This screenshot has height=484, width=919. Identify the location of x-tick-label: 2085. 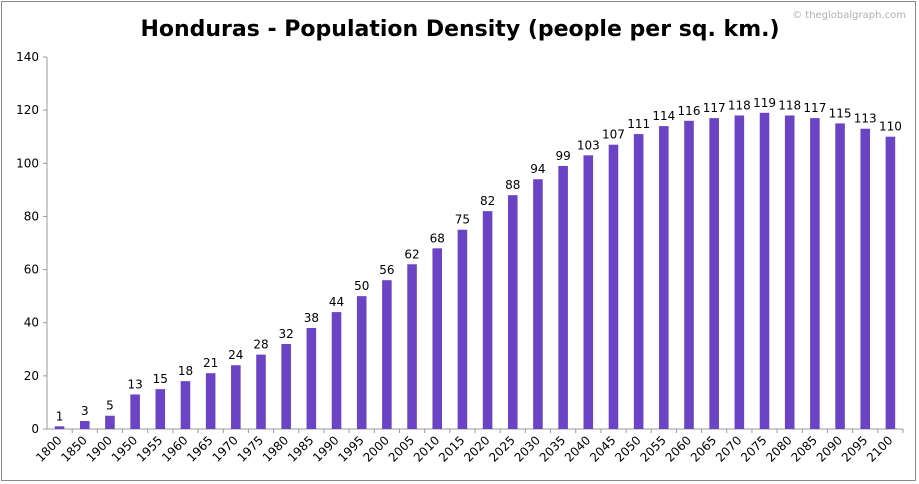
(804, 448).